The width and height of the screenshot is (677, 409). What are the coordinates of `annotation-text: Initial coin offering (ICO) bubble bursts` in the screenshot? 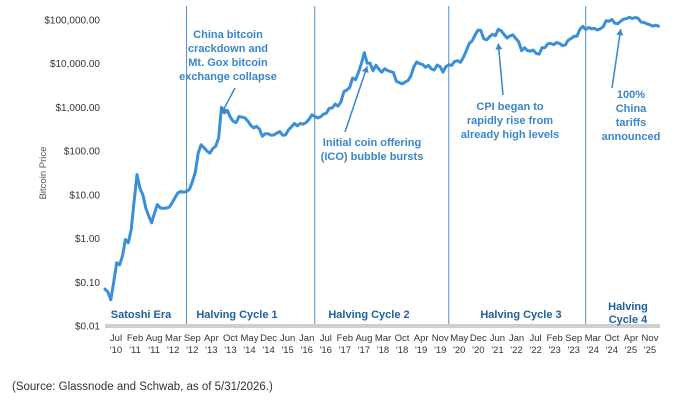 It's located at (372, 150).